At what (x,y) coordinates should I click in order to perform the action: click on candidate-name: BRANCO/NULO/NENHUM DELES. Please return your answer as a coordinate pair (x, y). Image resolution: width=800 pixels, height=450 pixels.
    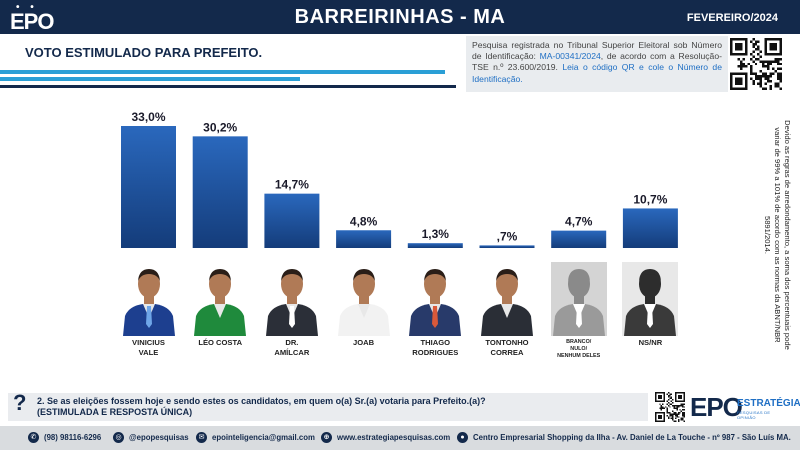
    Looking at the image, I should click on (579, 349).